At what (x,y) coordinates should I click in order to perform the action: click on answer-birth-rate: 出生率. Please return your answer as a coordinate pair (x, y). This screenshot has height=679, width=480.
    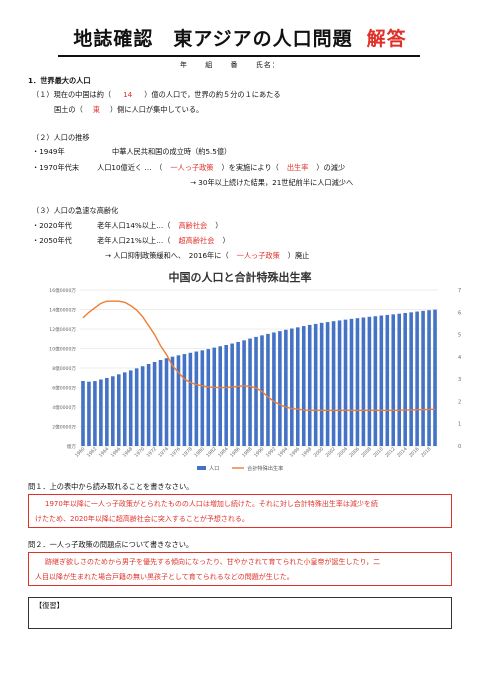
    Looking at the image, I should click on (297, 167).